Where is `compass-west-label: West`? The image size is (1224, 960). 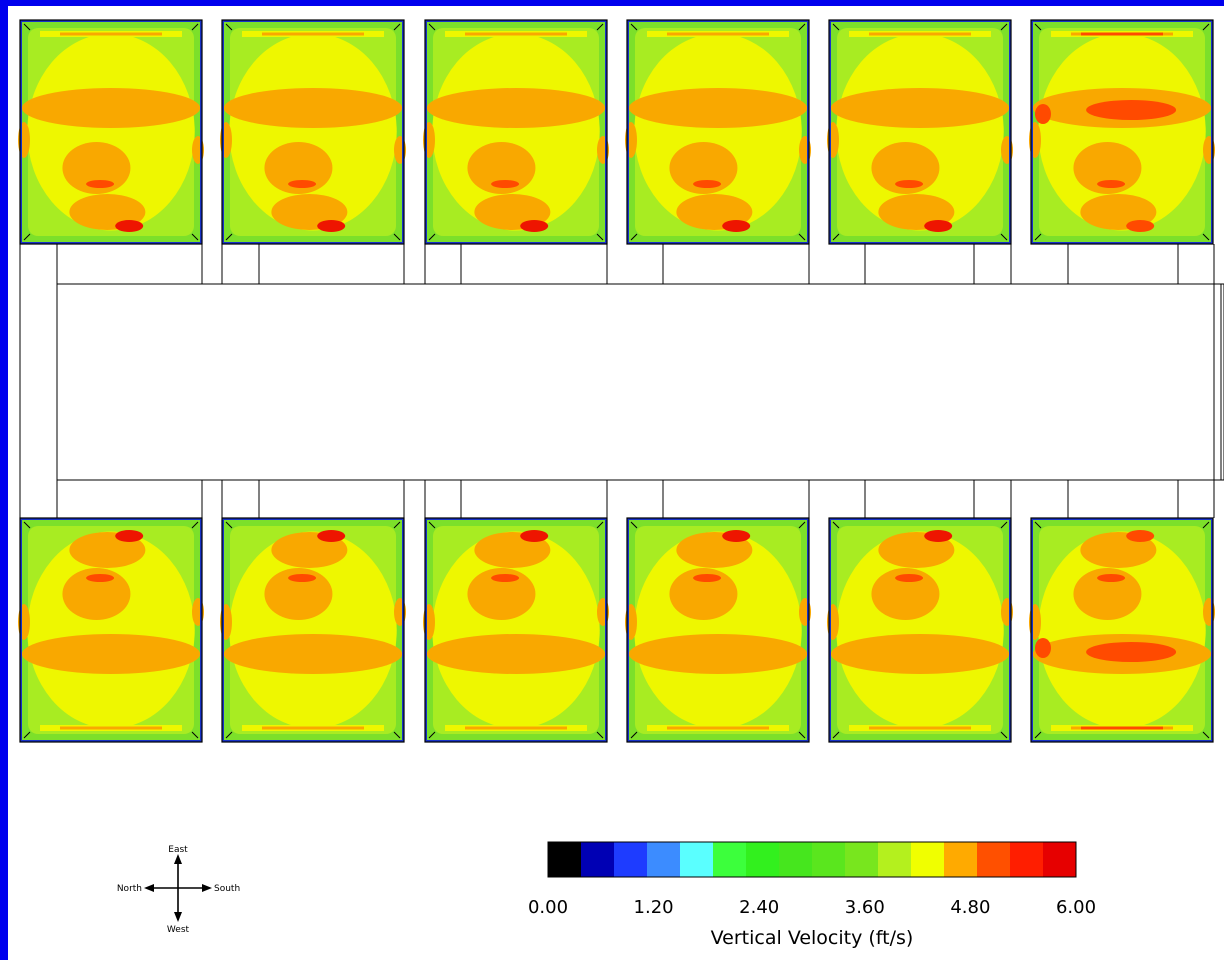 compass-west-label: West is located at coordinates (178, 930).